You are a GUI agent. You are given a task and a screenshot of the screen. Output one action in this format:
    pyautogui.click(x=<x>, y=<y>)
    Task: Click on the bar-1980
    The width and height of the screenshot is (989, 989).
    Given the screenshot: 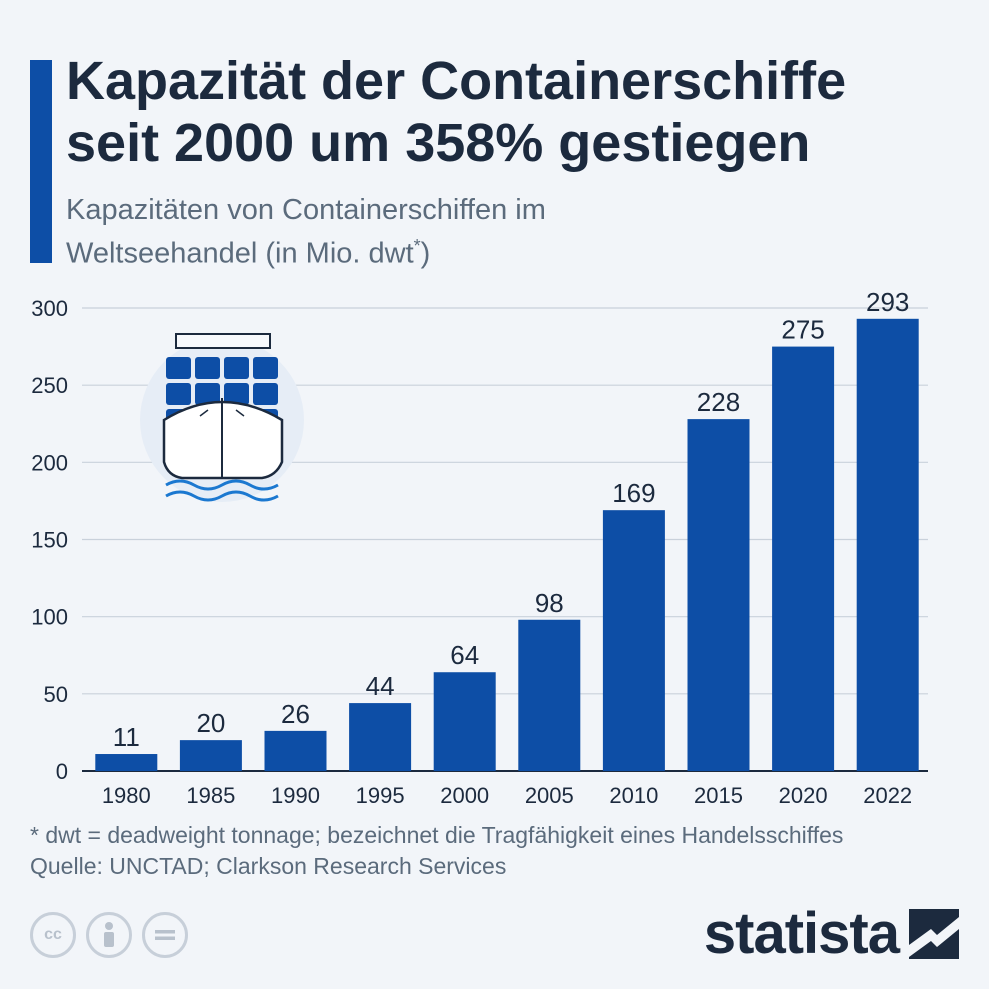 What is the action you would take?
    pyautogui.click(x=126, y=762)
    